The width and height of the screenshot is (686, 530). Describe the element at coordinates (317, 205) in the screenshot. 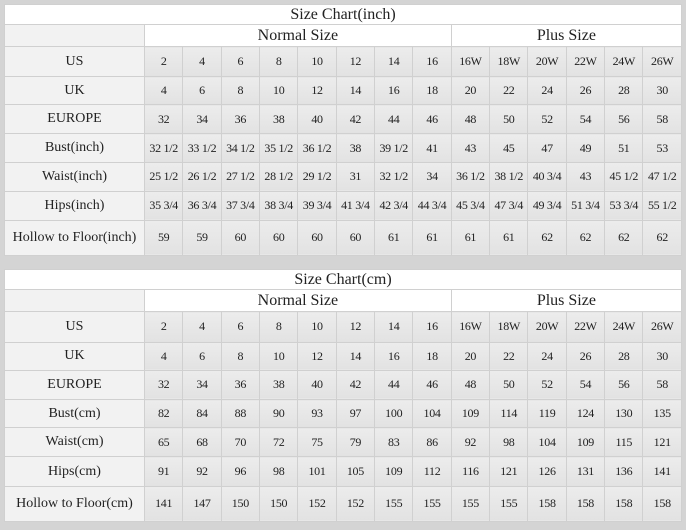

I see `size-cell: 39 3/4` at that location.